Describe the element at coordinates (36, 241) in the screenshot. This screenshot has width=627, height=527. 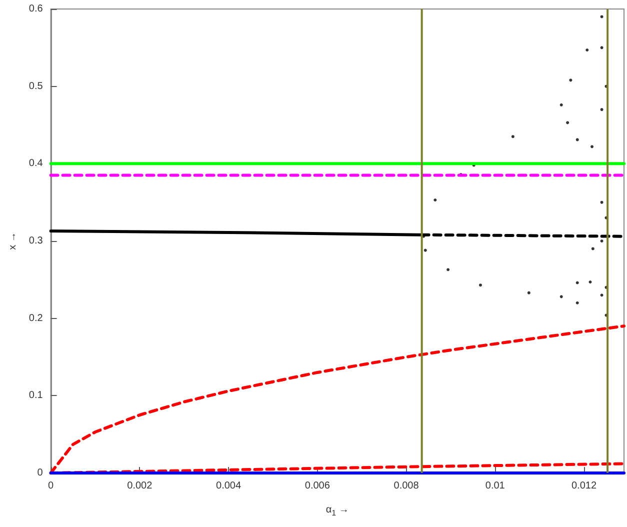
I see `y-tick-label: 0.3` at that location.